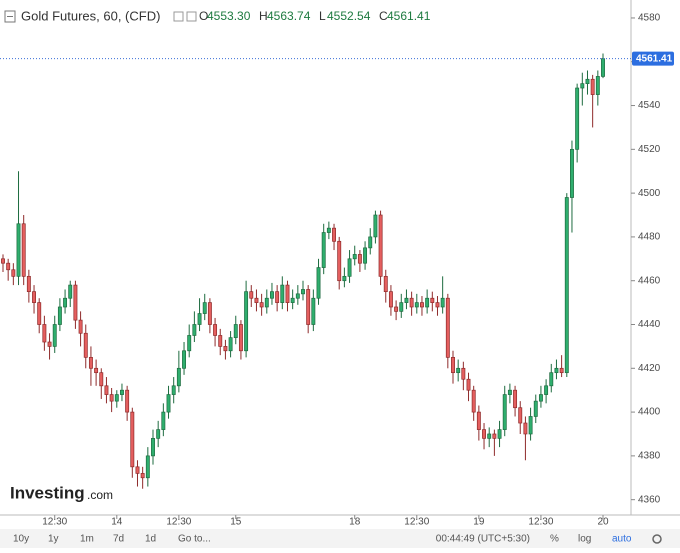  Describe the element at coordinates (21, 539) in the screenshot. I see `range-button: 10y` at that location.